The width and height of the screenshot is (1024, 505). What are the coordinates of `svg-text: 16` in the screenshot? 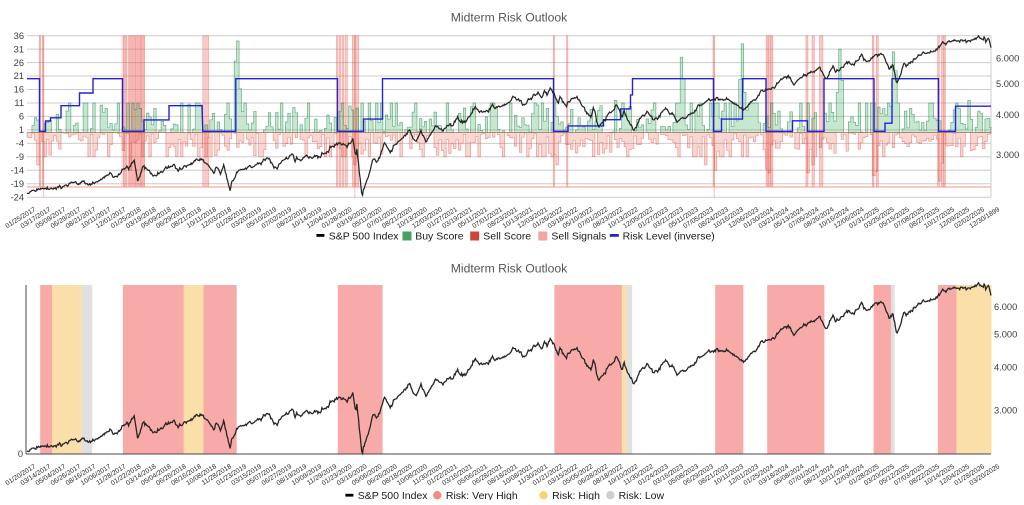 It's located at (19, 90).